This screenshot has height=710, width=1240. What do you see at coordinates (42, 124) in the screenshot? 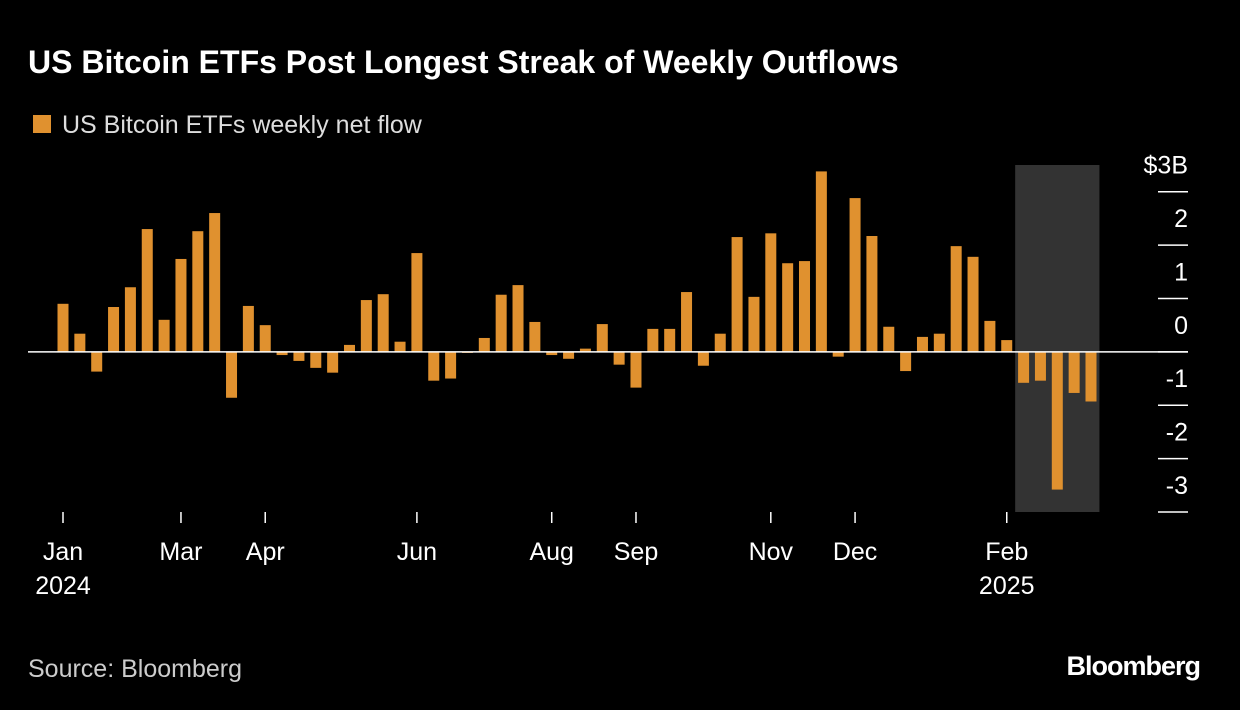
I see `legend-swatch` at bounding box center [42, 124].